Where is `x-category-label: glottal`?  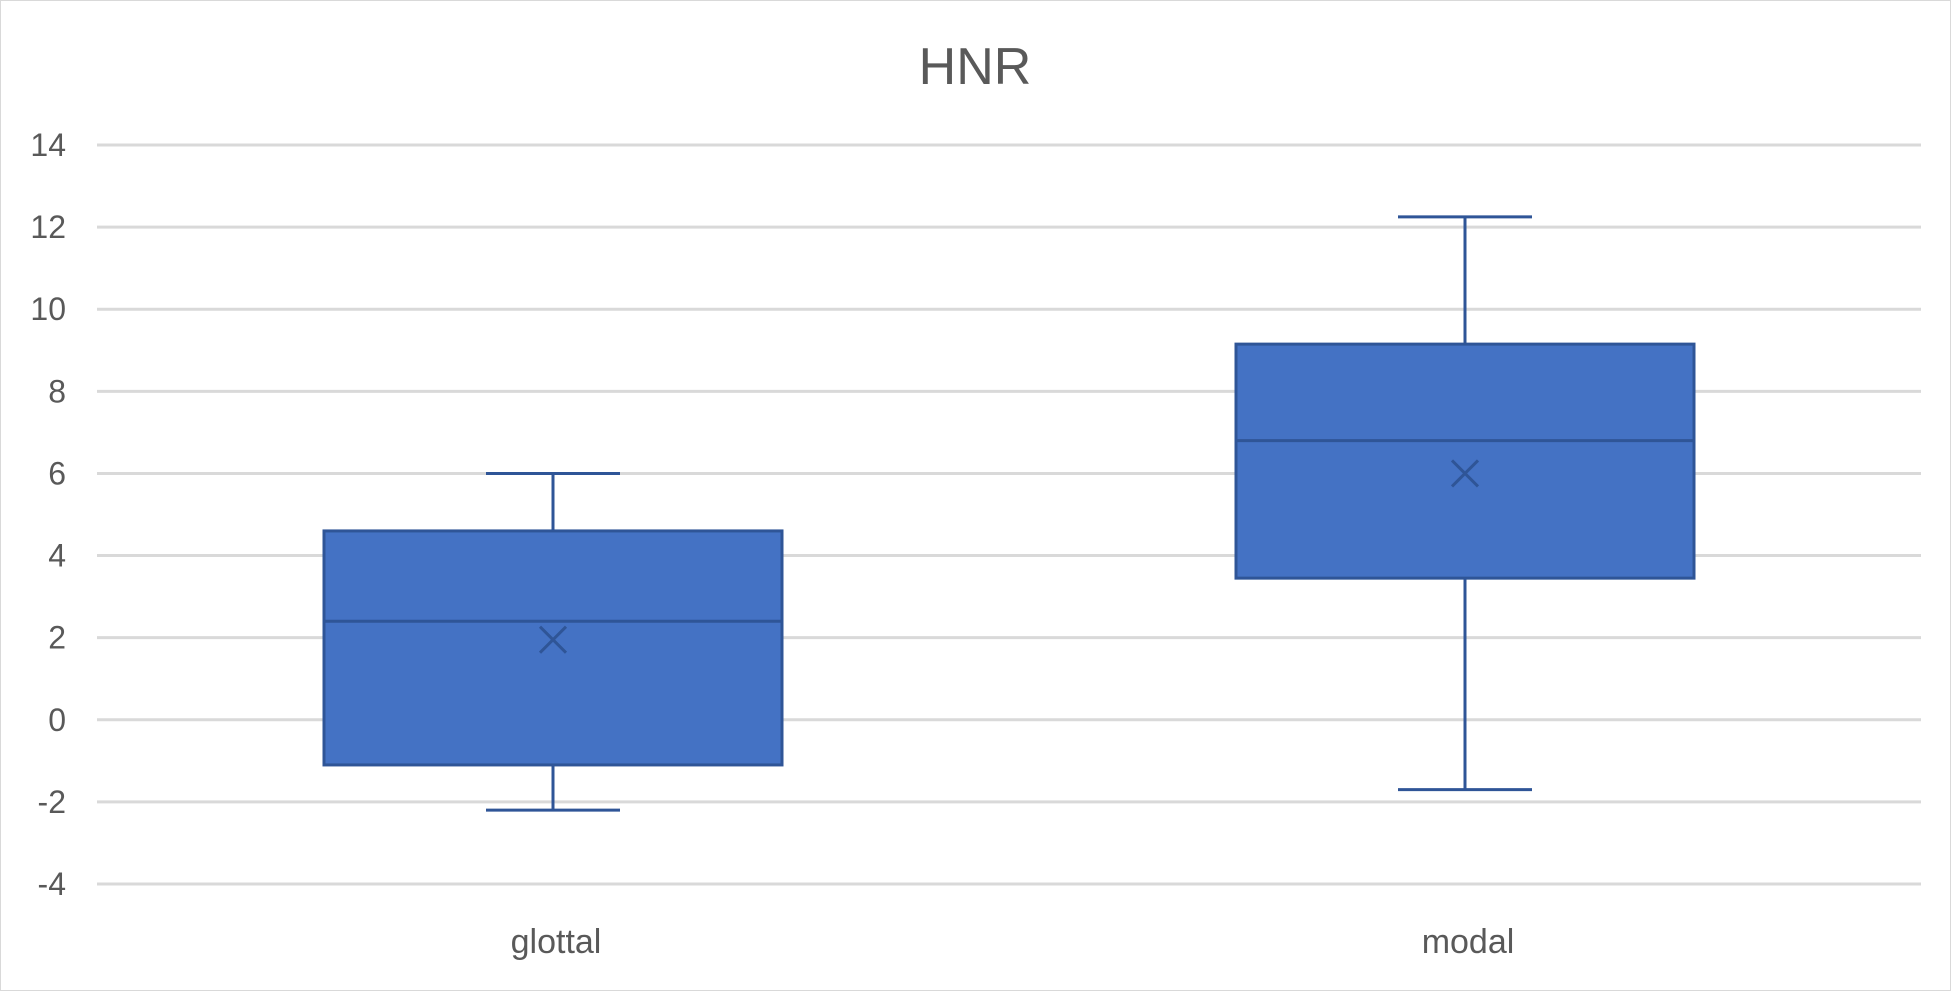 x-category-label: glottal is located at coordinates (556, 942).